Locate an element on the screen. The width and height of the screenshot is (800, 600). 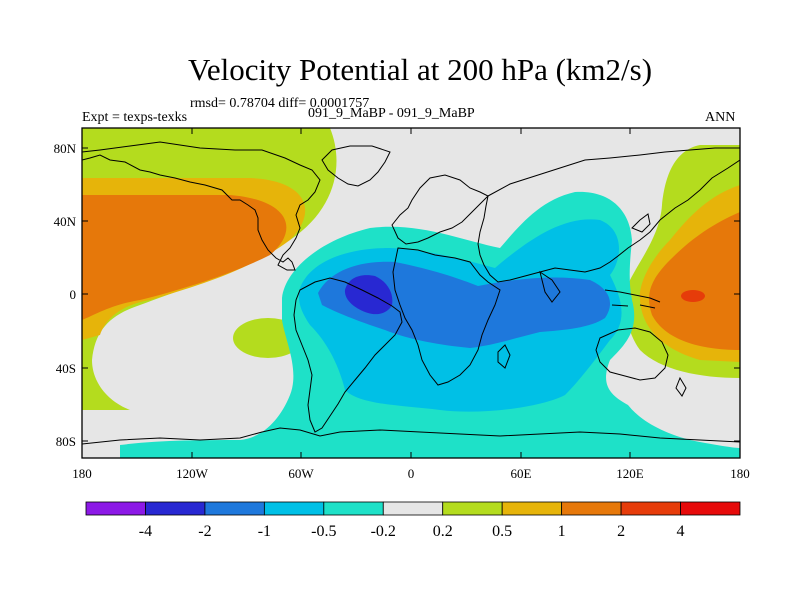
coast-africa is located at coordinates (446, 316).